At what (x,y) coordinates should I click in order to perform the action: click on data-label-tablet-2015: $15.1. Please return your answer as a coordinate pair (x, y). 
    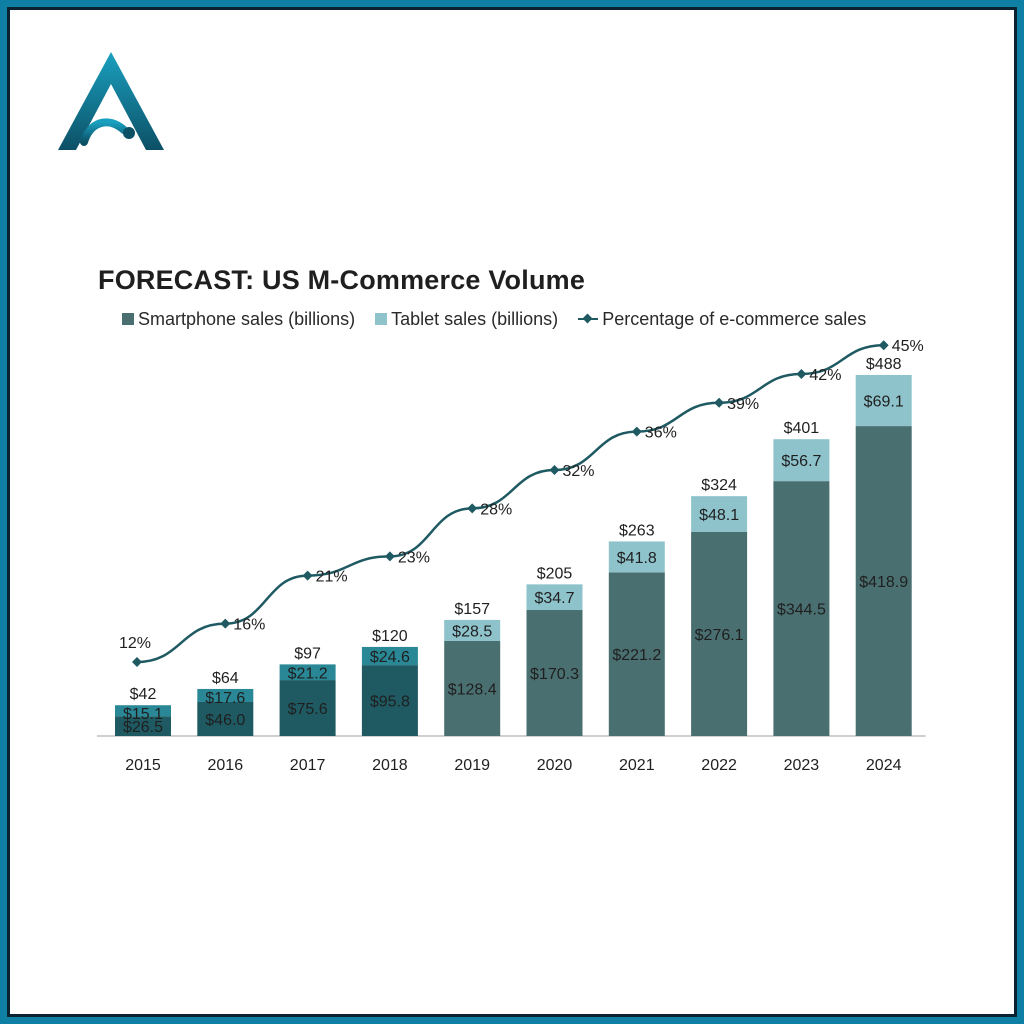
    Looking at the image, I should click on (143, 714).